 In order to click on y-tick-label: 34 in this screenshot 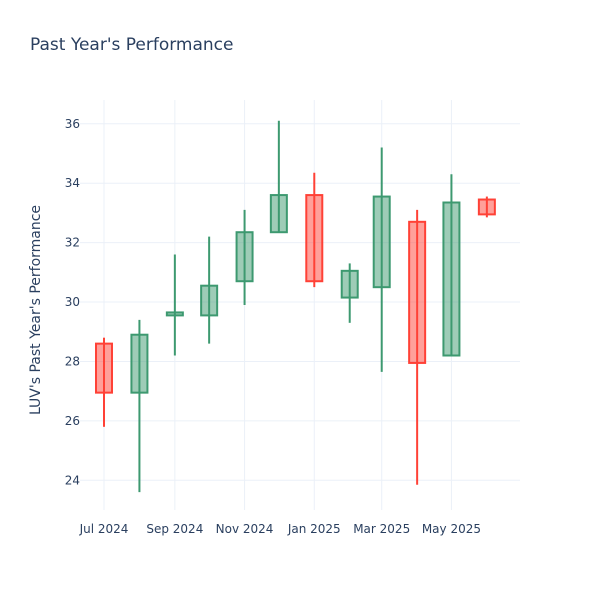, I will do `click(72, 183)`.